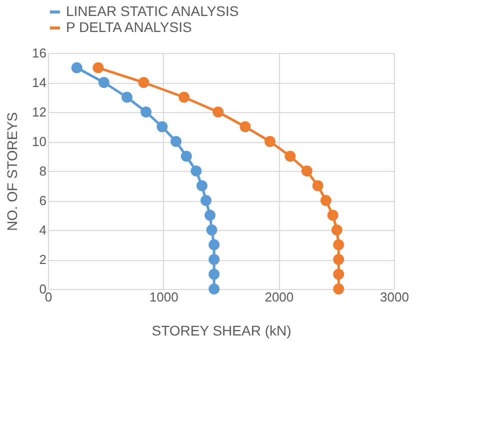 This screenshot has height=426, width=477. Describe the element at coordinates (163, 297) in the screenshot. I see `x-tick-label: 1000` at that location.